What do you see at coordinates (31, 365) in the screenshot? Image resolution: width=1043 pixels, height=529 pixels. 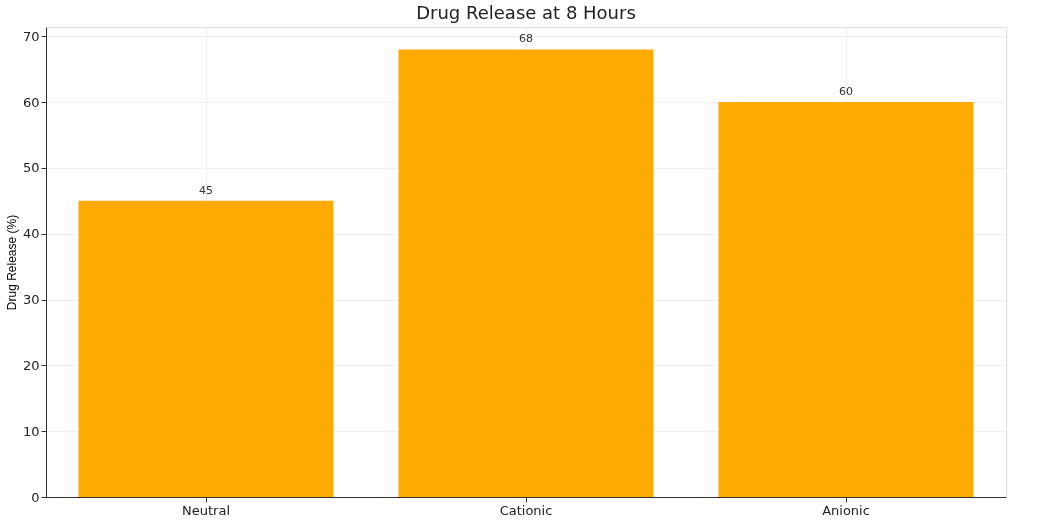 I see `y-tick-label: 20` at bounding box center [31, 365].